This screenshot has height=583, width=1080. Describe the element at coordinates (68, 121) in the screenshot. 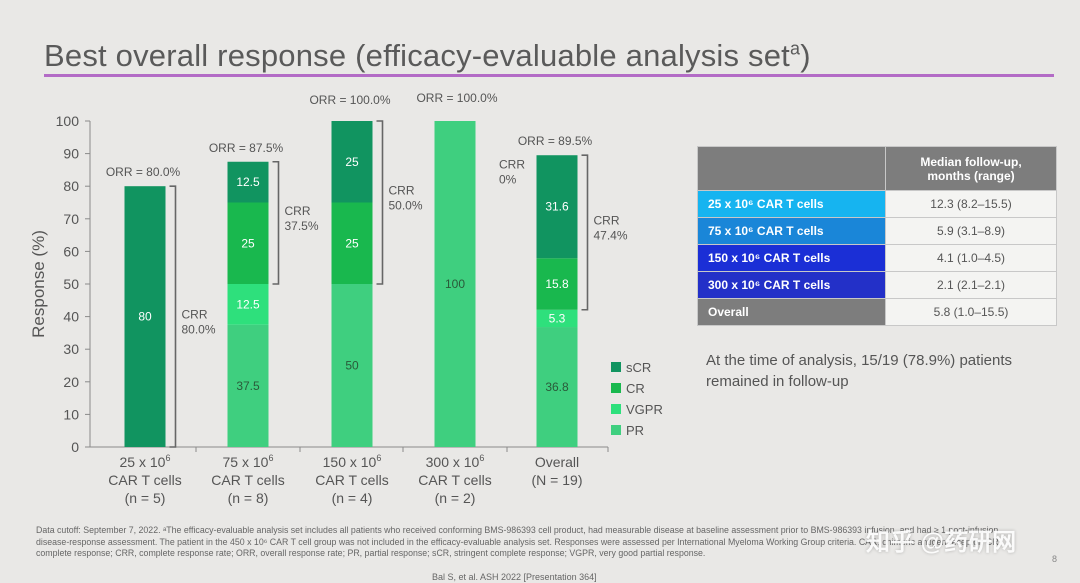

I see `y-tick-label: 100` at that location.